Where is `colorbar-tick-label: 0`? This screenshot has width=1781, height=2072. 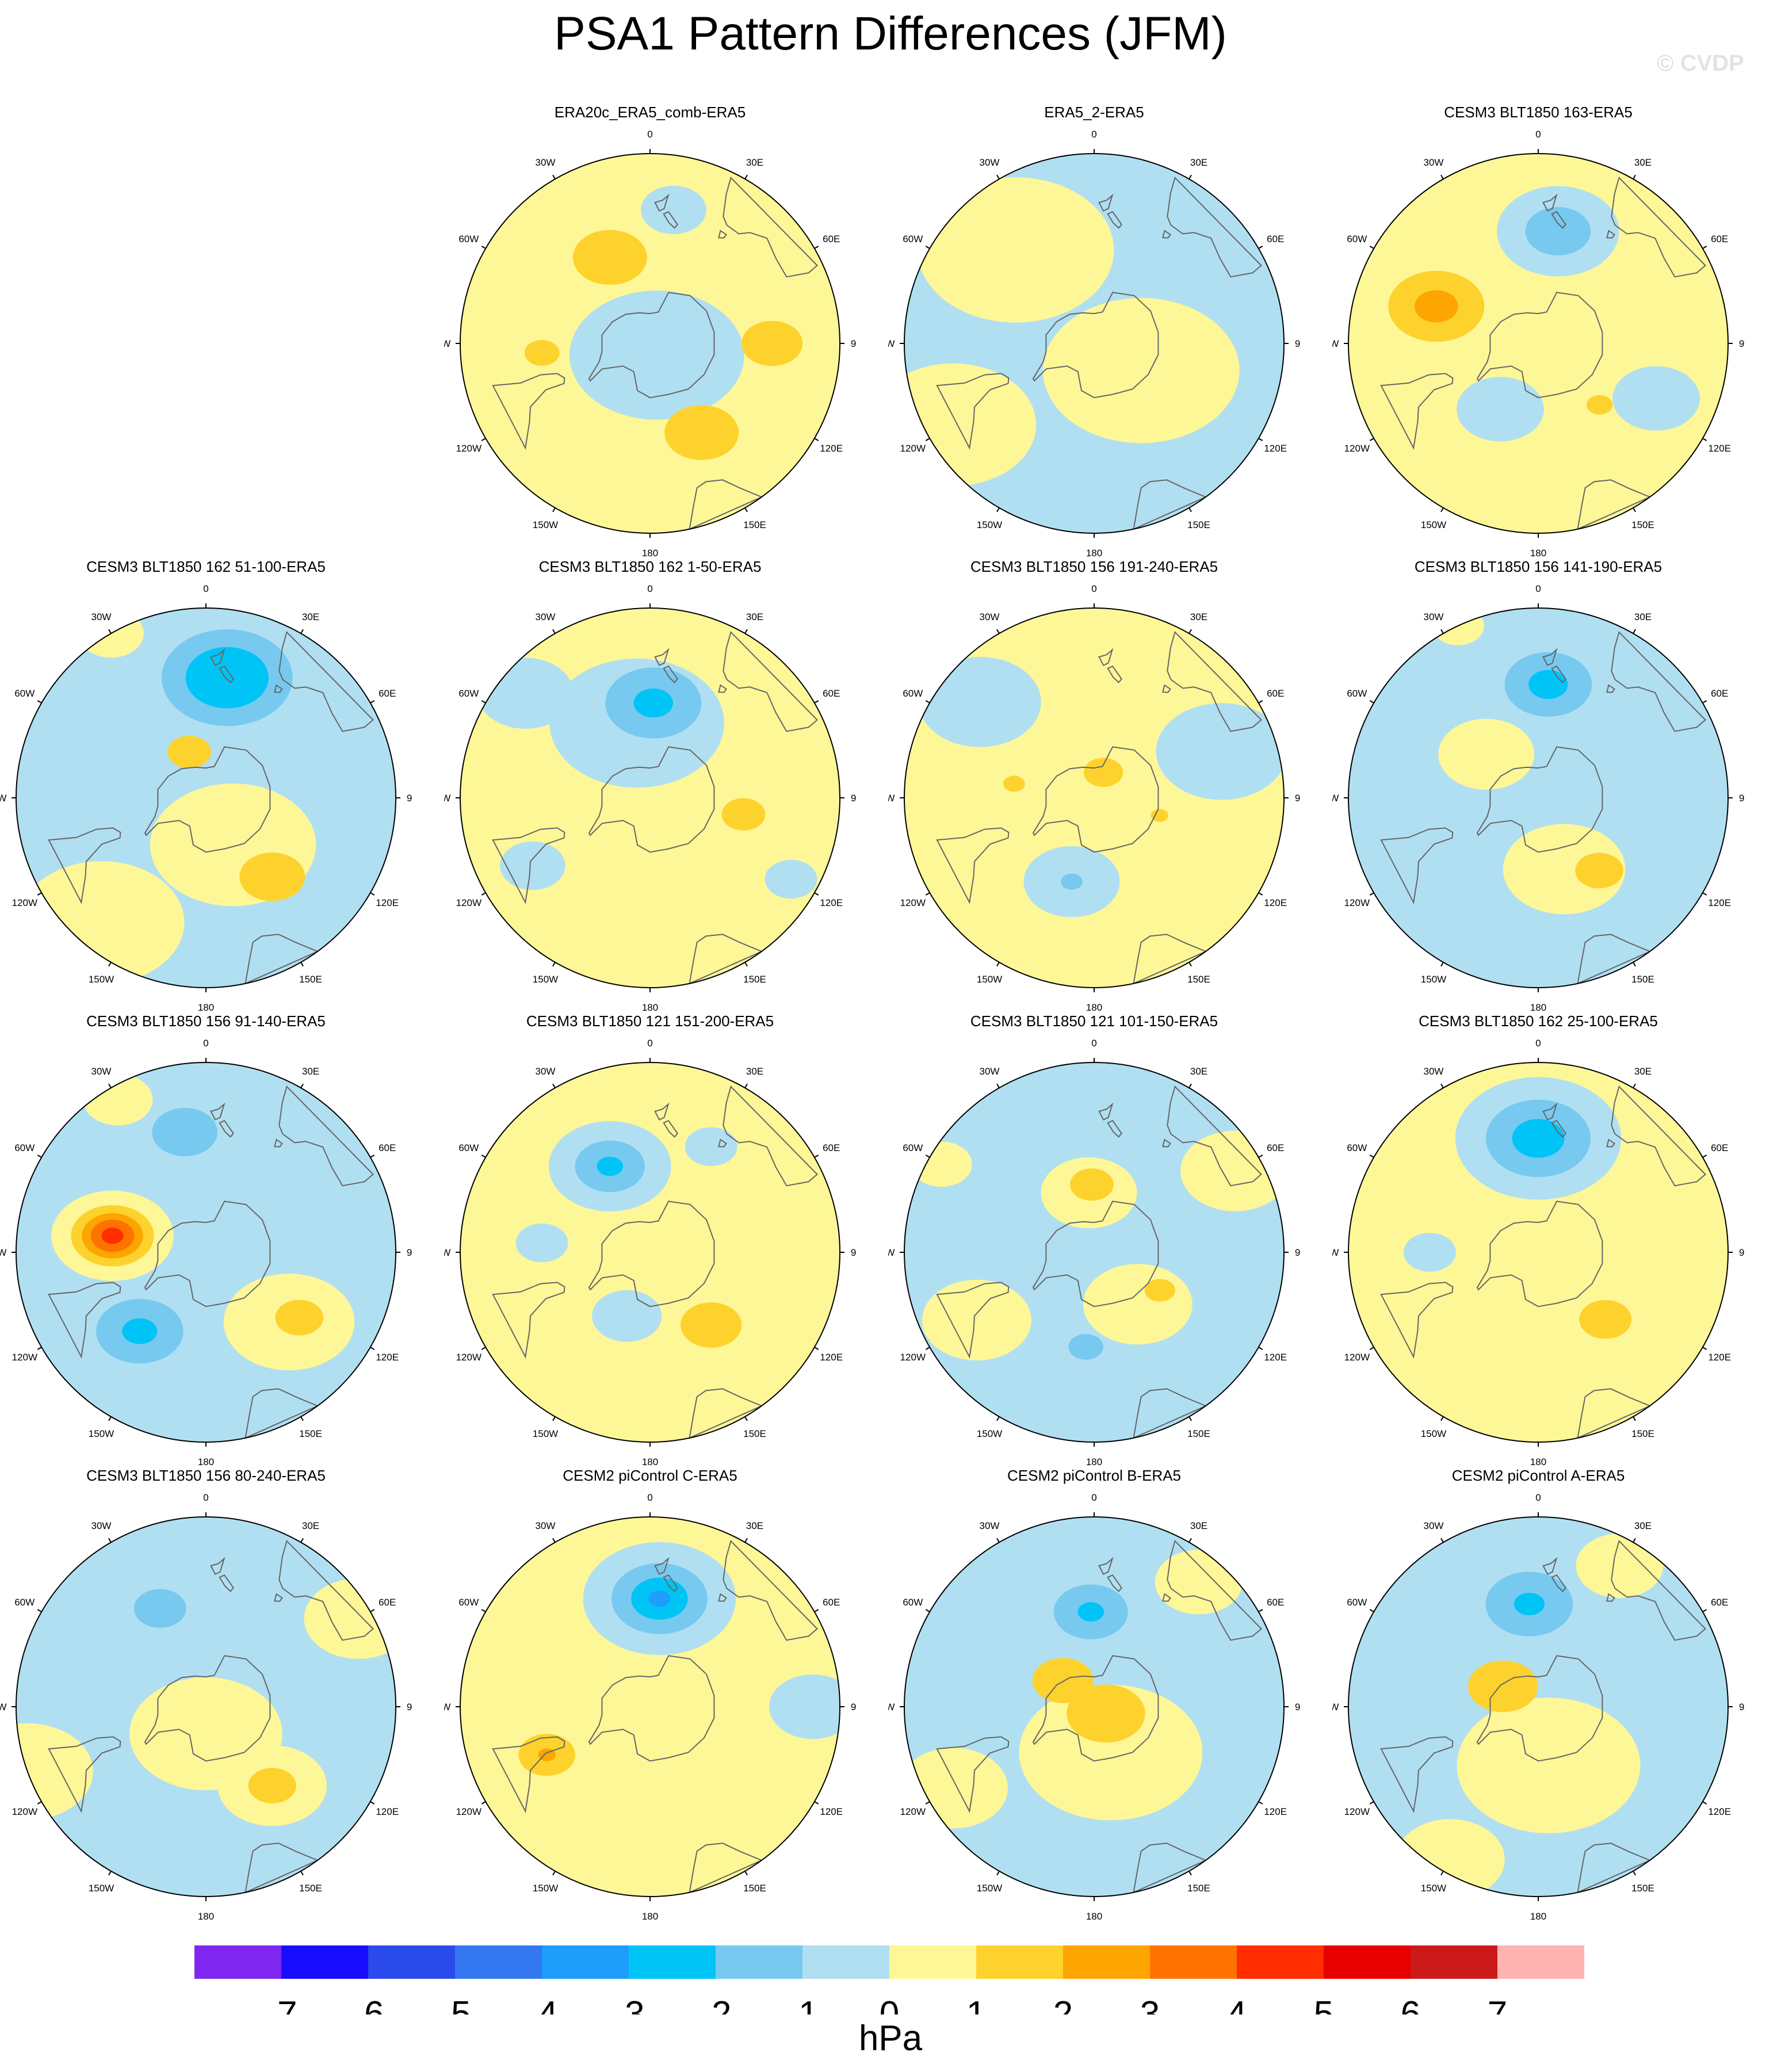 colorbar-tick-label: 0 is located at coordinates (889, 2004).